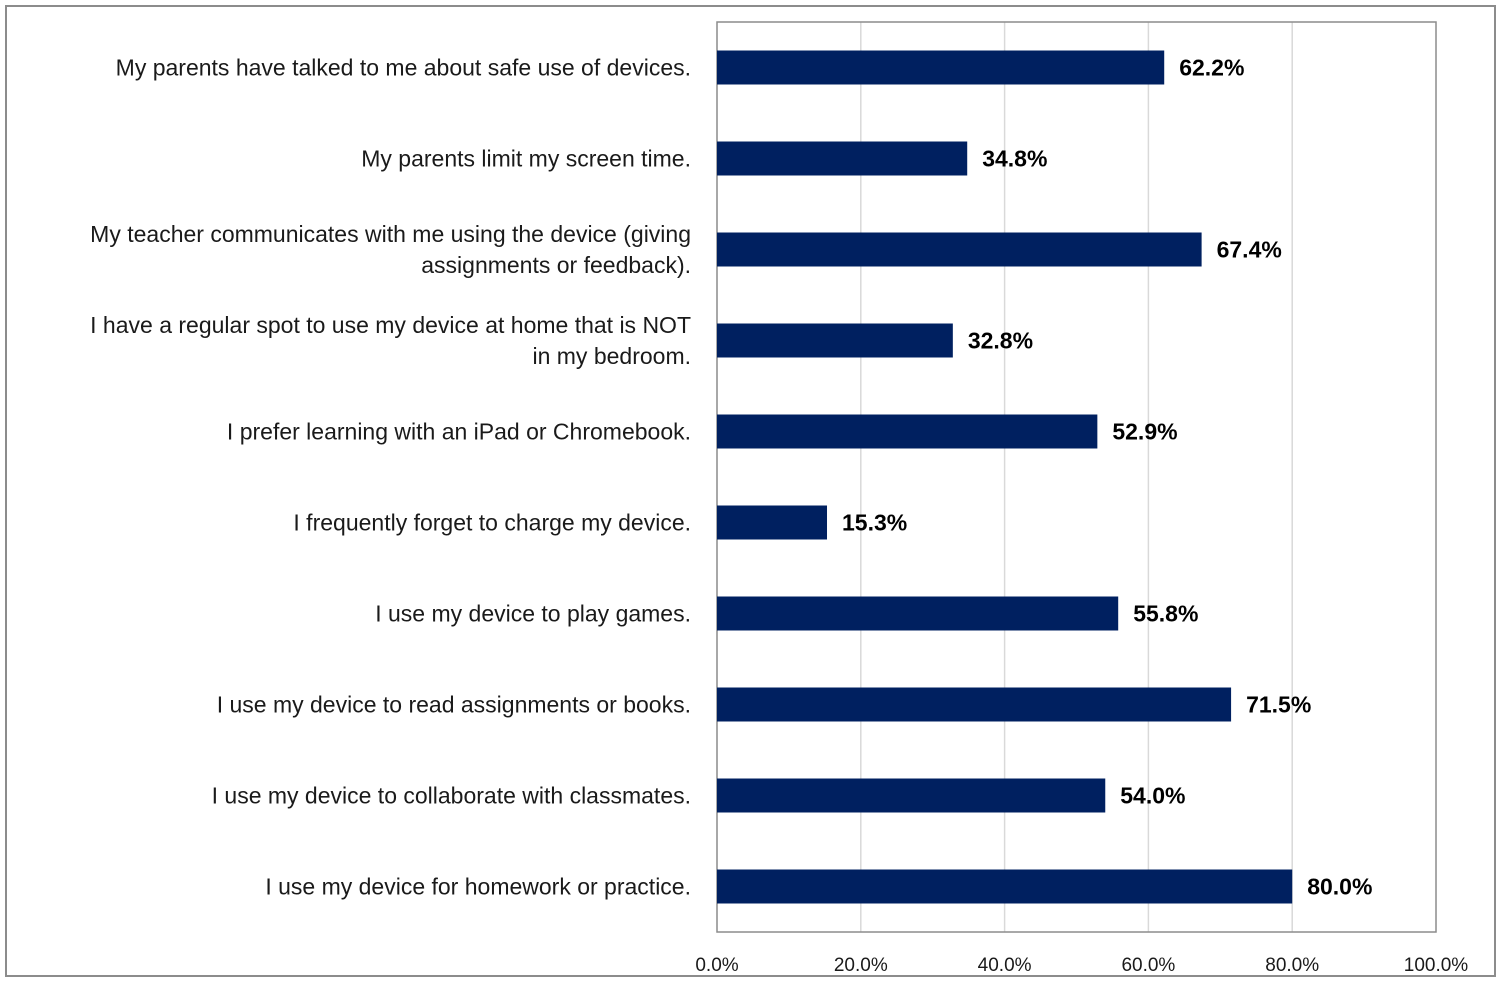 The width and height of the screenshot is (1503, 981). What do you see at coordinates (1165, 614) in the screenshot?
I see `data-label: 55.8%` at bounding box center [1165, 614].